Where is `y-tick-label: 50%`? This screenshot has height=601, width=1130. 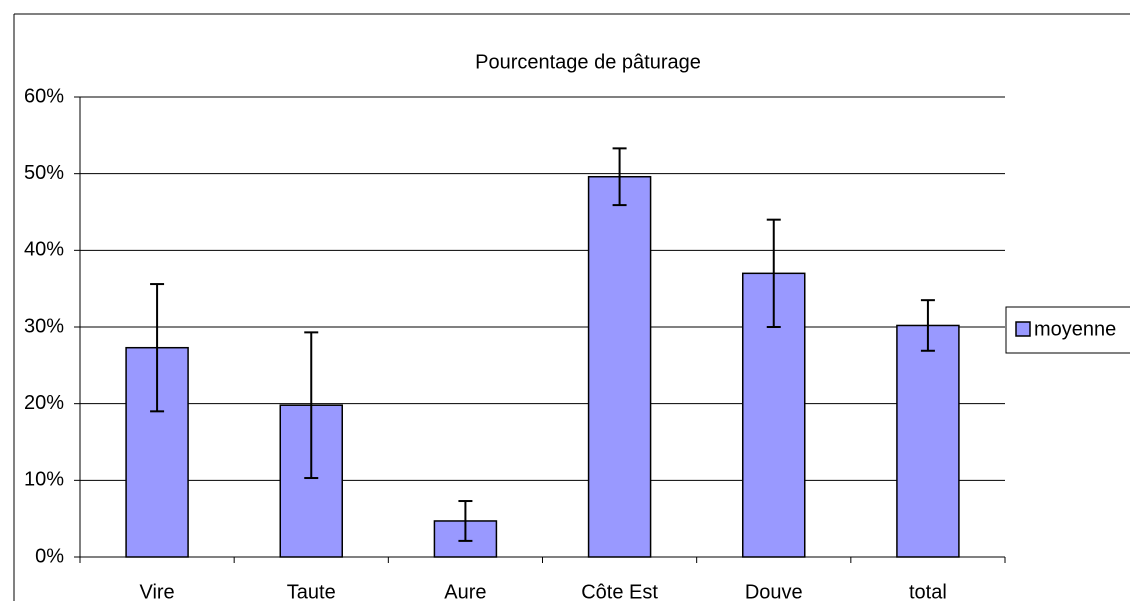 y-tick-label: 50% is located at coordinates (44, 173).